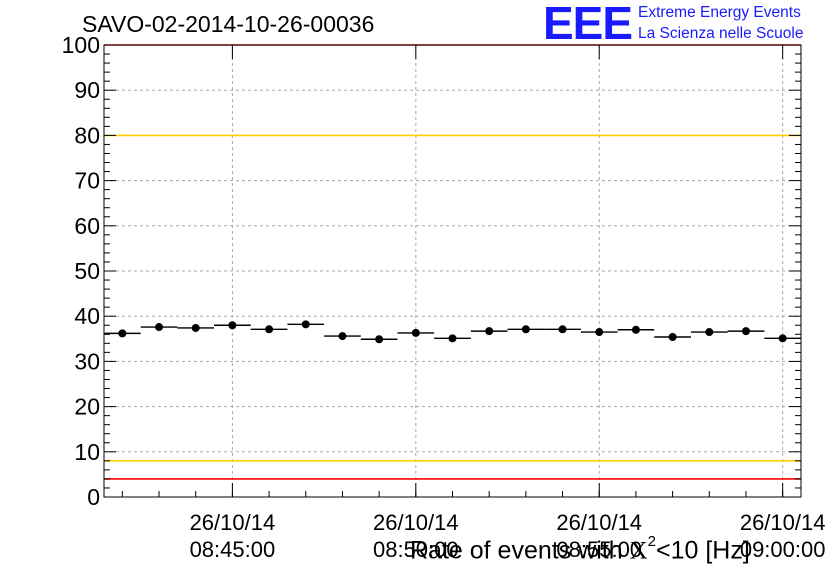  What do you see at coordinates (702, 550) in the screenshot?
I see `x-axis-title-suffix: <10 [Hz]` at bounding box center [702, 550].